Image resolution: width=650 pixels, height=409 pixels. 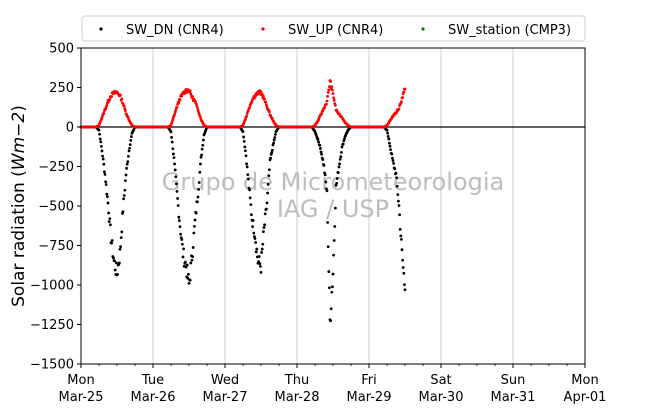 What do you see at coordinates (81, 397) in the screenshot?
I see `x-tick-label-date: Mar-25` at bounding box center [81, 397].